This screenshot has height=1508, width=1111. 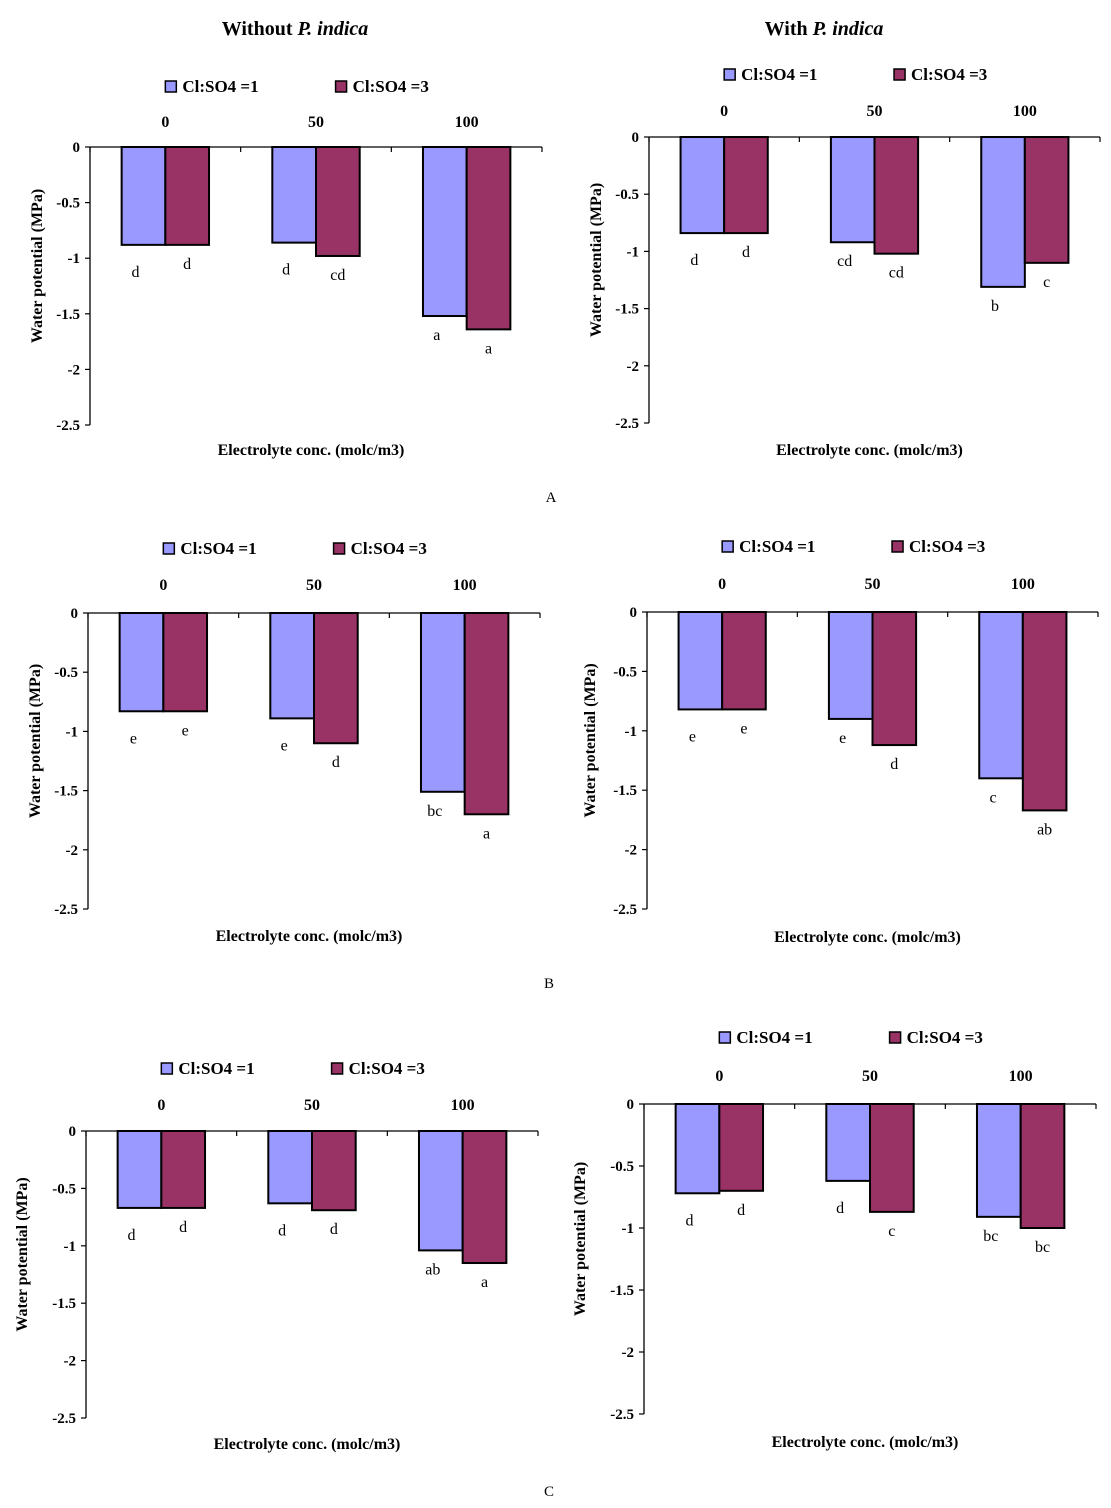 What do you see at coordinates (72, 732) in the screenshot?
I see `y-tick-label: -1` at bounding box center [72, 732].